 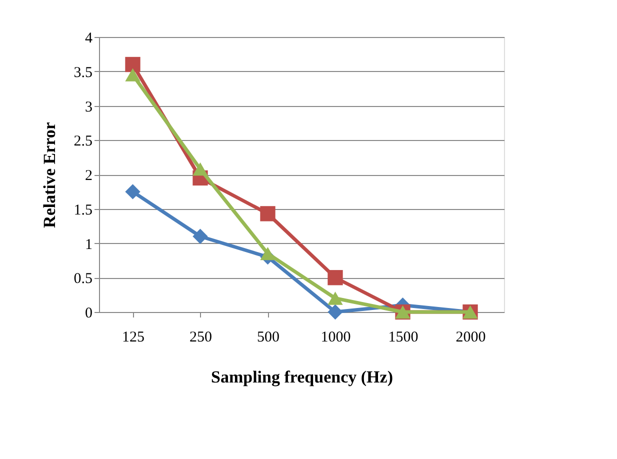 What do you see at coordinates (133, 338) in the screenshot?
I see `x-tick-label: 125` at bounding box center [133, 338].